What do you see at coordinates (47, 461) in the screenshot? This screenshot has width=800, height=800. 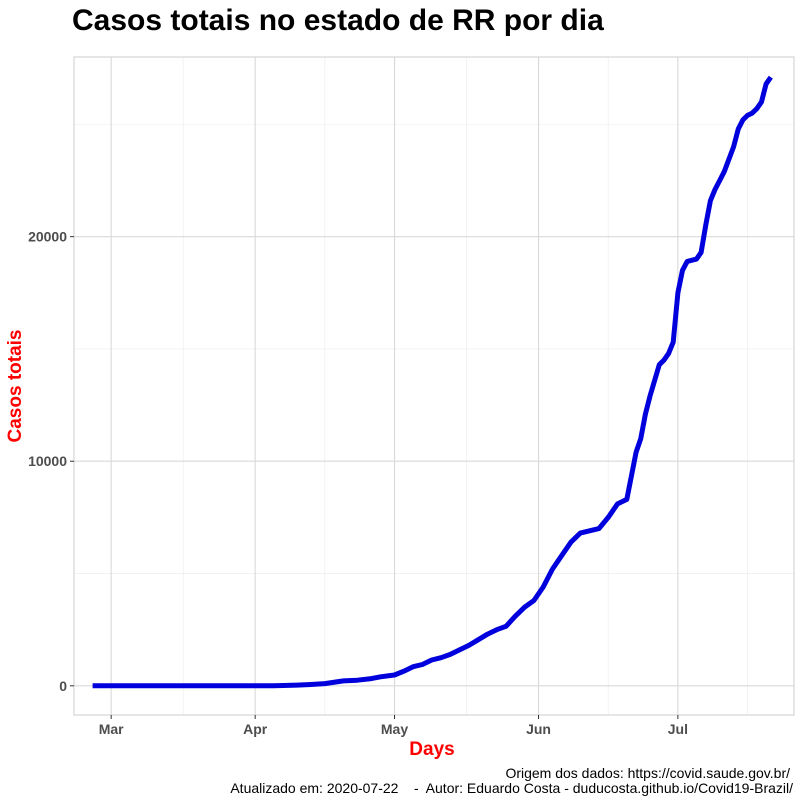 I see `y-tick-label: 10000` at bounding box center [47, 461].